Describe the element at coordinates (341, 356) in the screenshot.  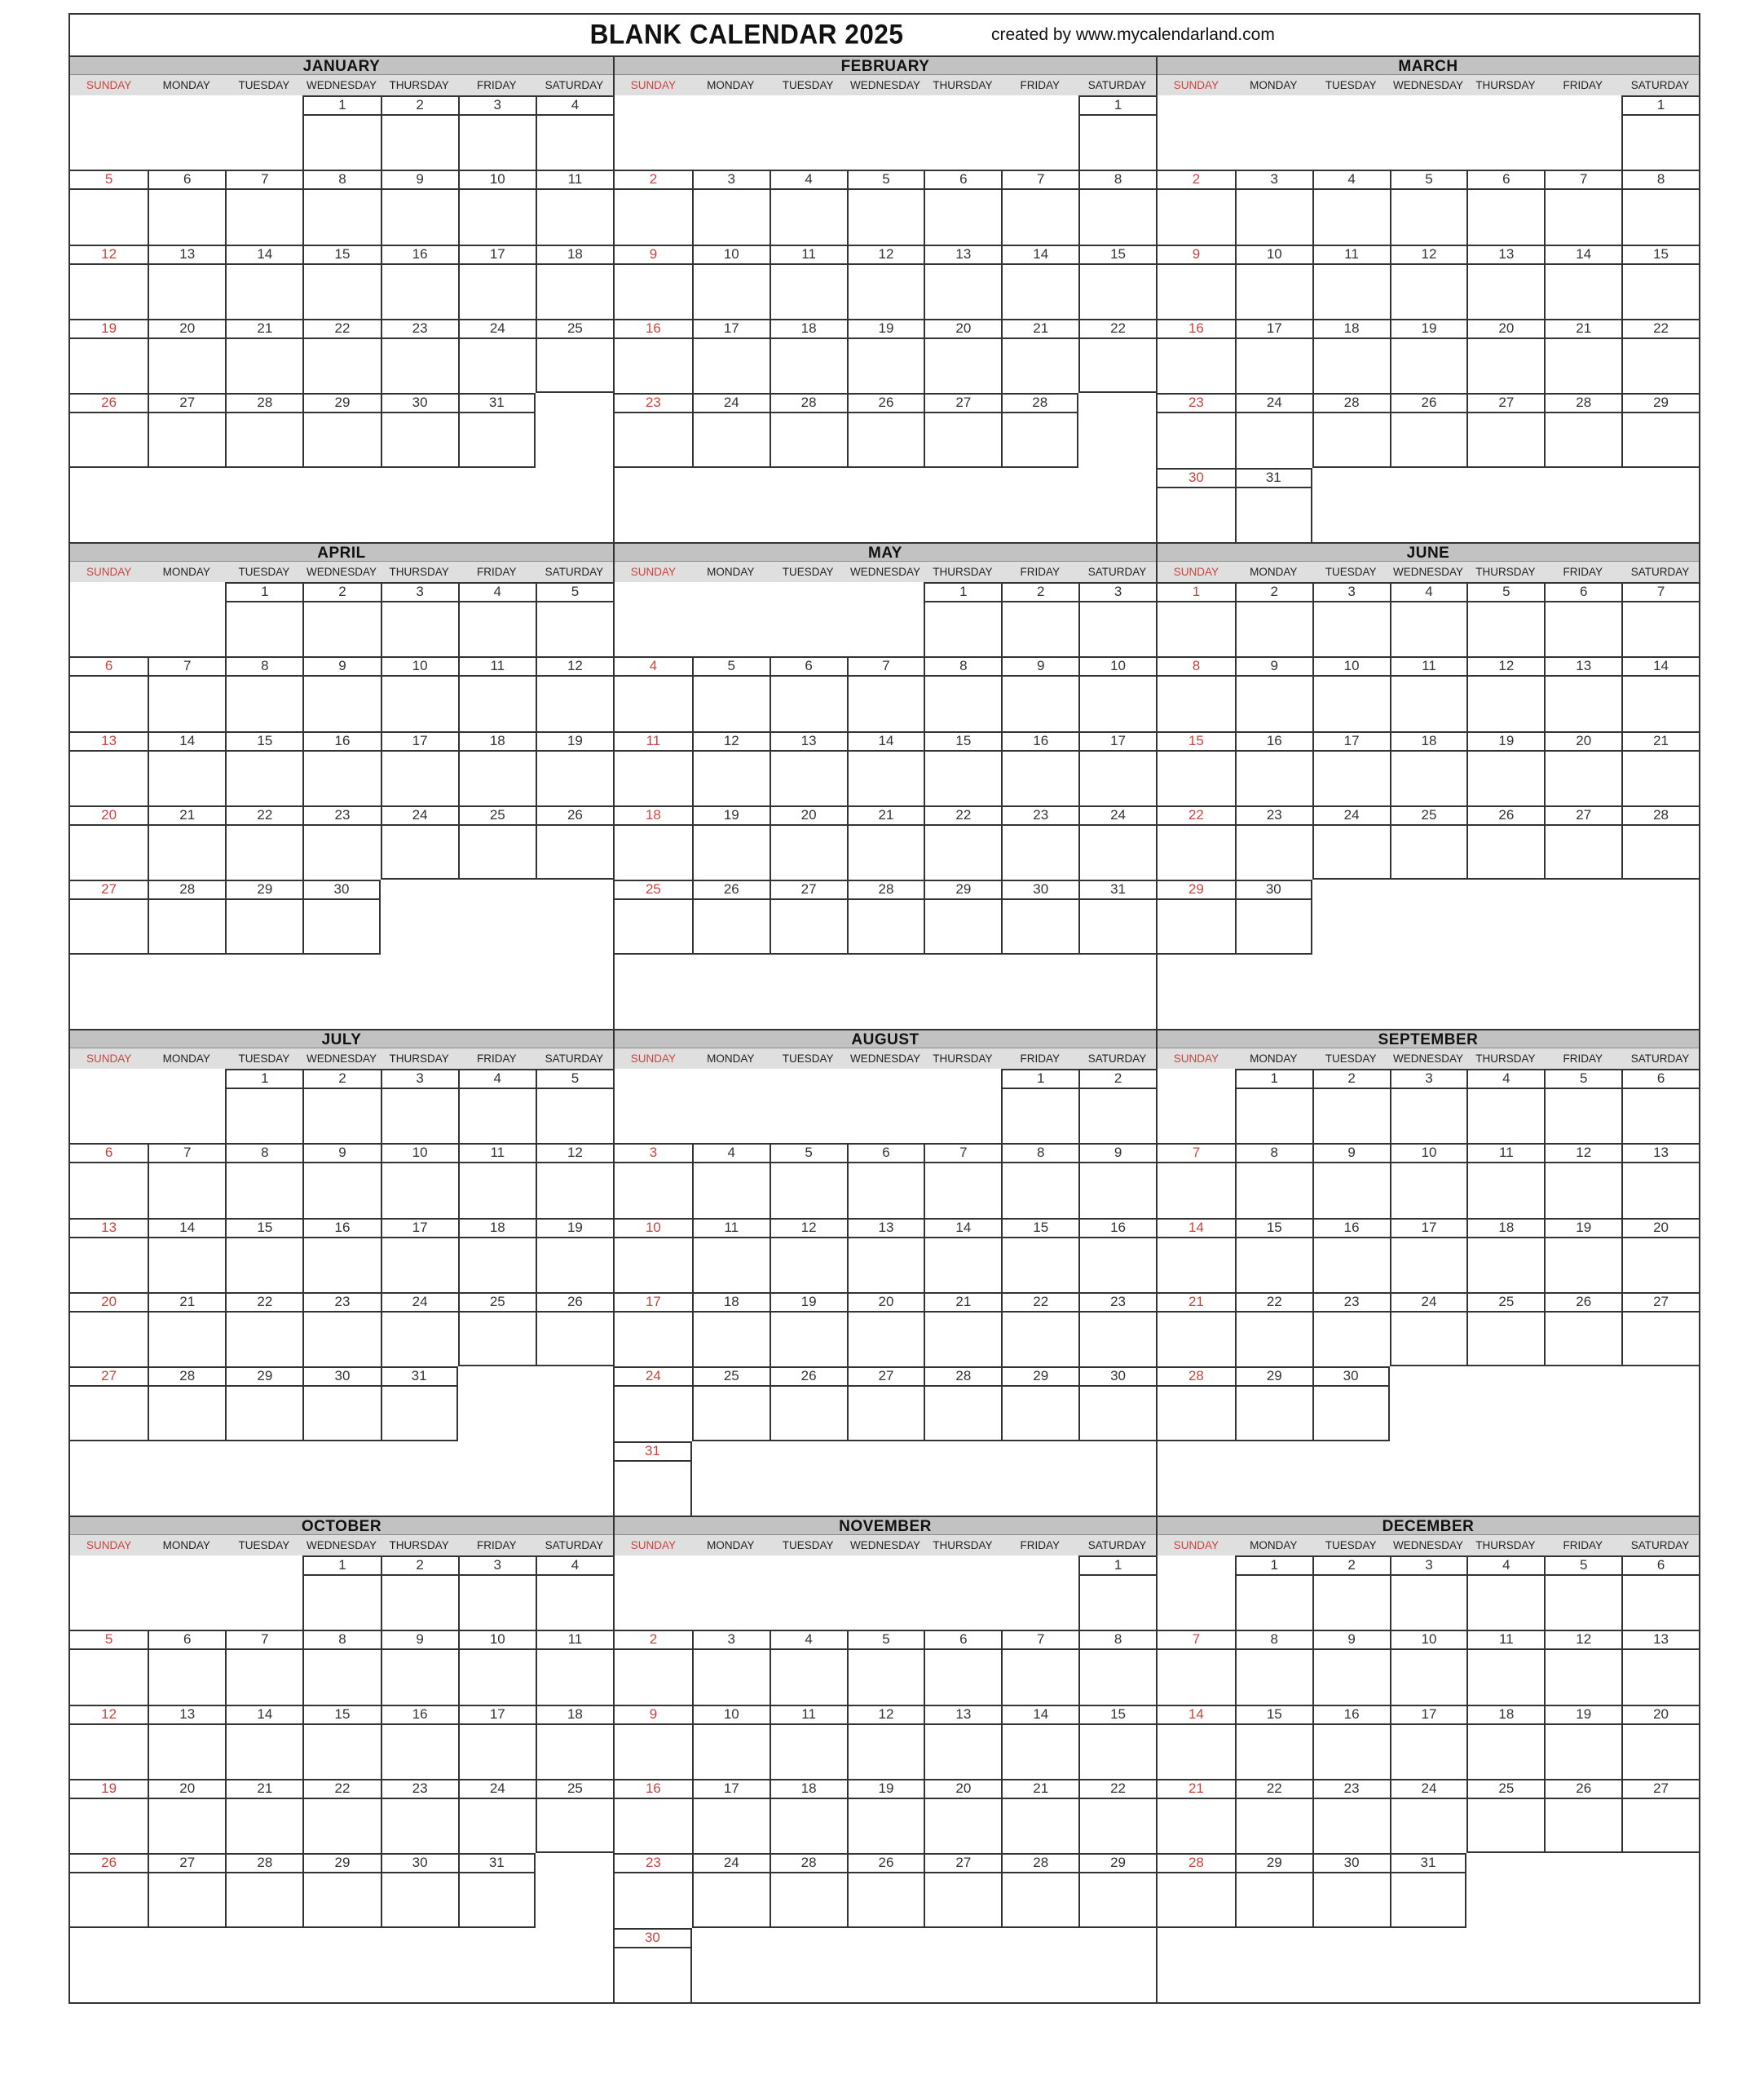
I see `date-cell: 22` at that location.